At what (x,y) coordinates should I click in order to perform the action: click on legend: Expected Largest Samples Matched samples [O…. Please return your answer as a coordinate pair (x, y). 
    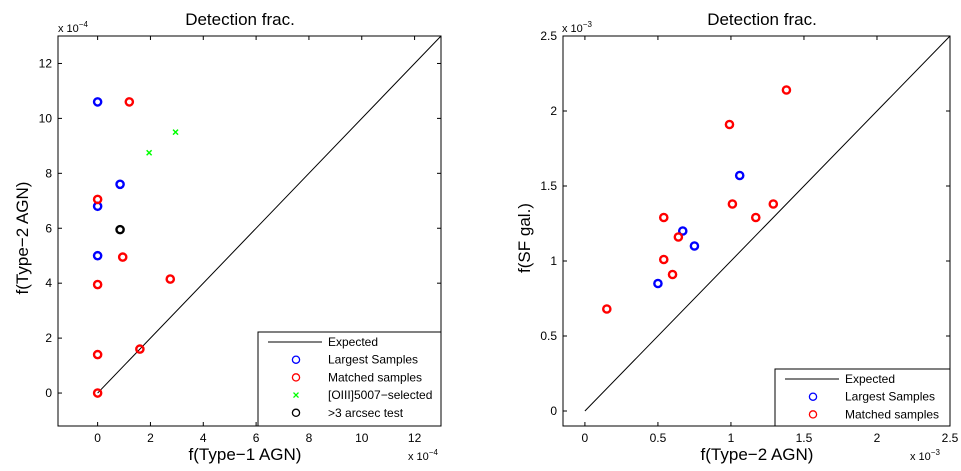
    Looking at the image, I should click on (349, 379).